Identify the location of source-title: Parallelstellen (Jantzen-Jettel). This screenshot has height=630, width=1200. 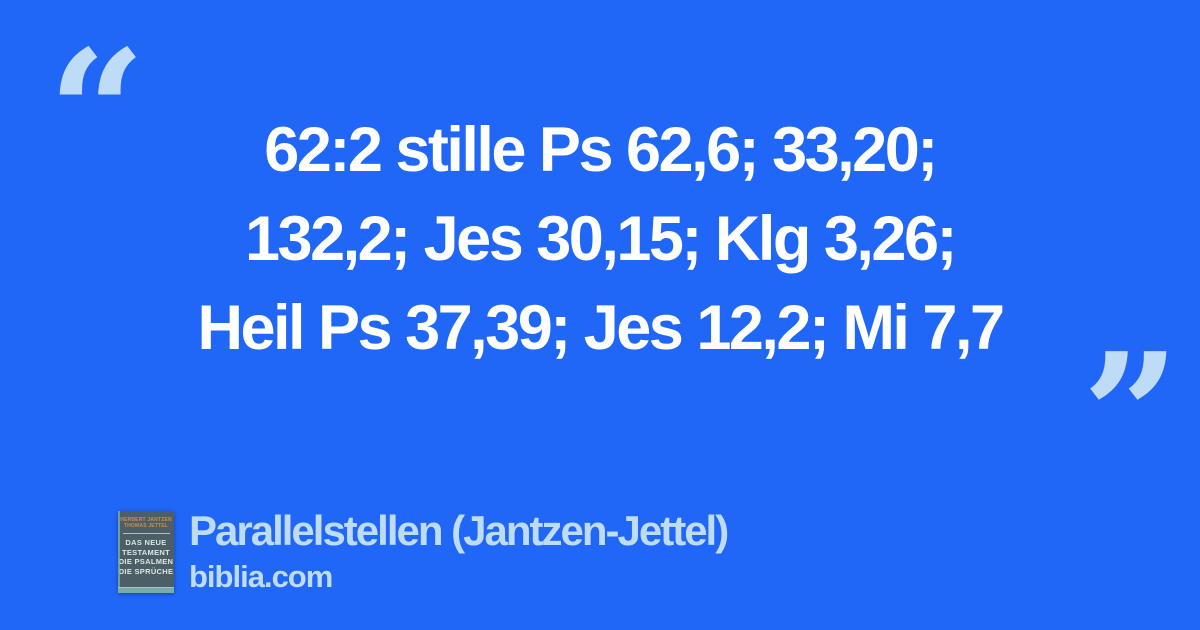
(459, 530).